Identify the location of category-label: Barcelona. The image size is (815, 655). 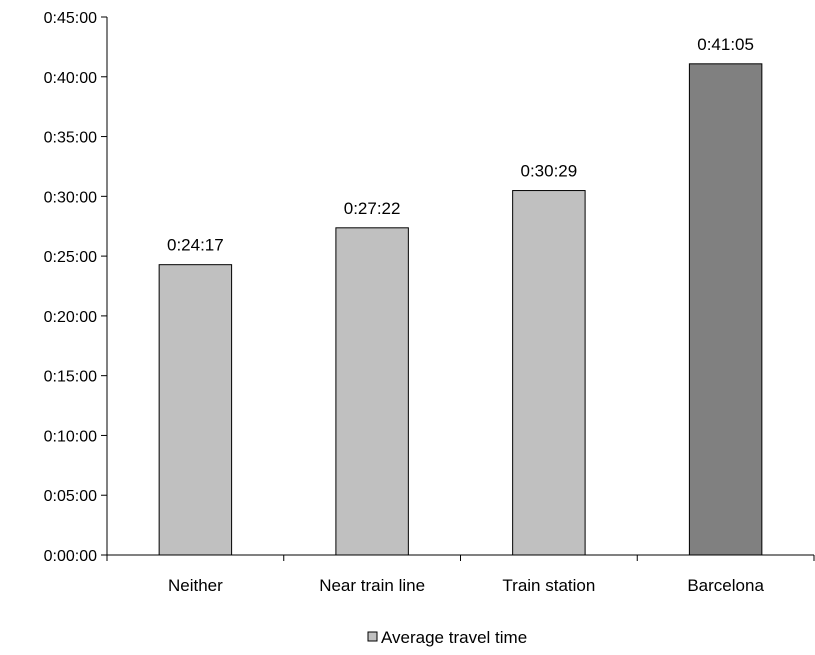
(725, 585).